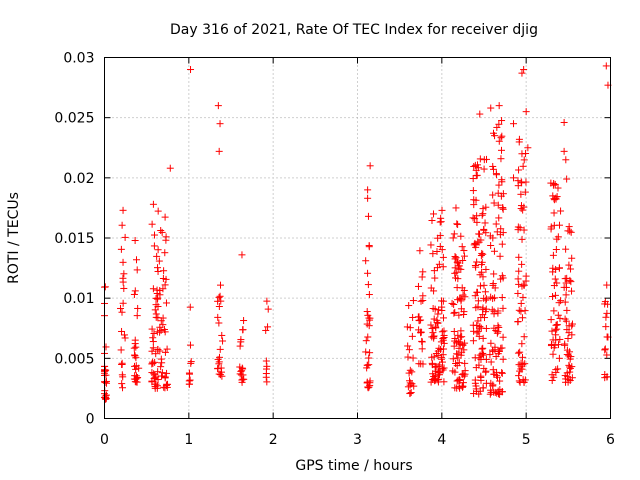 The image size is (640, 480). I want to click on y-axis-label: ROTI / TECUs, so click(14, 238).